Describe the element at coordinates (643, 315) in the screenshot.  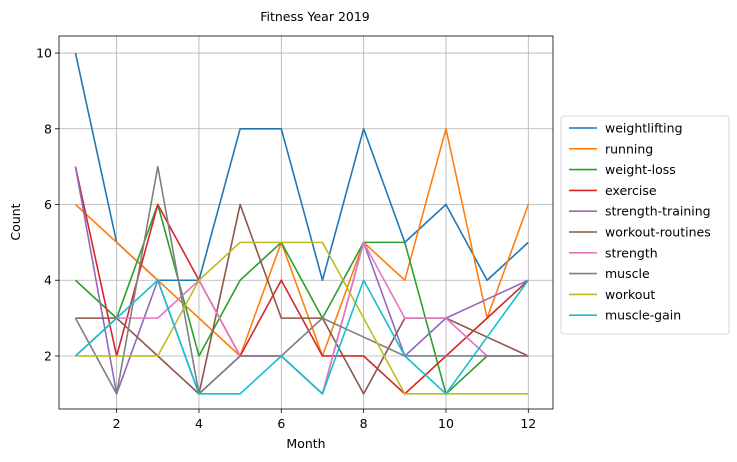
I see `legend-entry-label: muscle-gain` at that location.